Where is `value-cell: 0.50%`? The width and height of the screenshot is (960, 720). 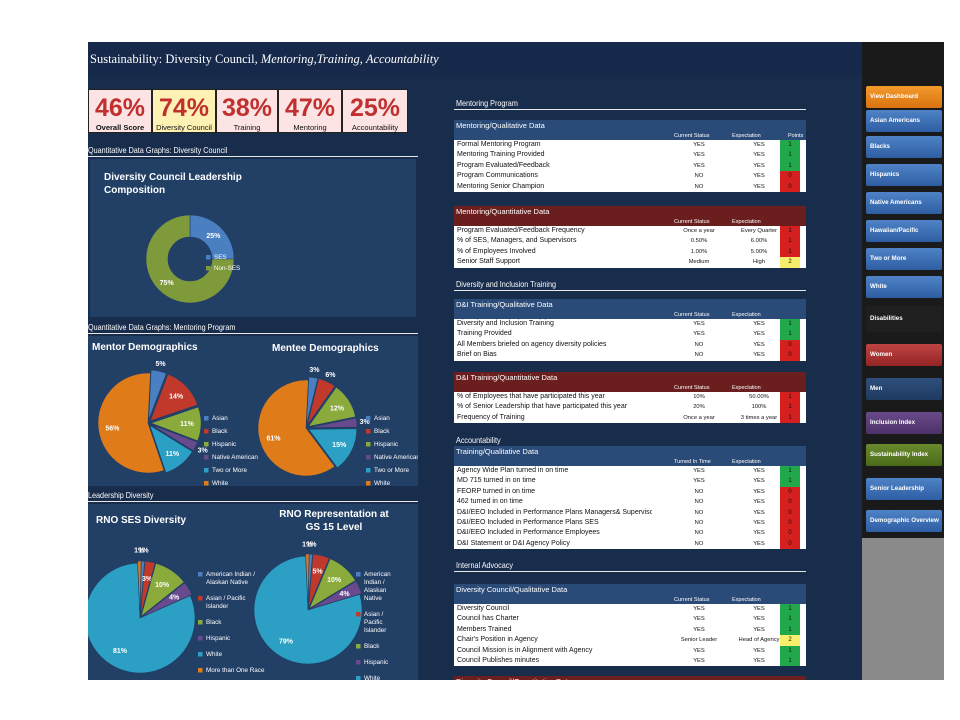
value-cell: 0.50% is located at coordinates (699, 241).